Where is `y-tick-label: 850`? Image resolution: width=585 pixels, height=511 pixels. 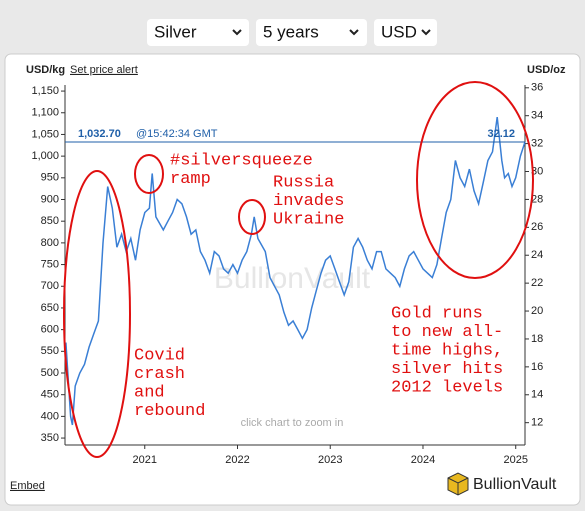 y-tick-label: 850 is located at coordinates (50, 221).